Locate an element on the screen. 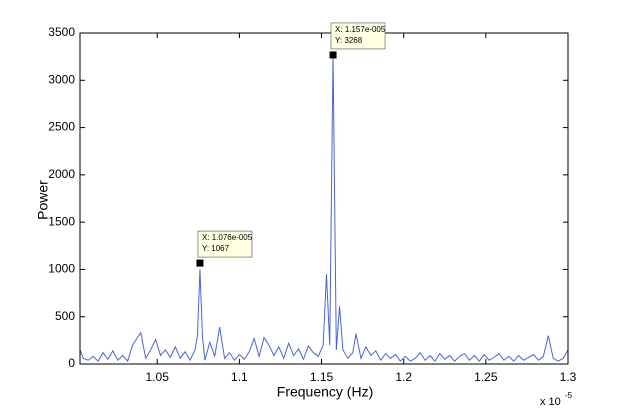 The height and width of the screenshot is (414, 627). x-tick-label: 1.1 is located at coordinates (239, 377).